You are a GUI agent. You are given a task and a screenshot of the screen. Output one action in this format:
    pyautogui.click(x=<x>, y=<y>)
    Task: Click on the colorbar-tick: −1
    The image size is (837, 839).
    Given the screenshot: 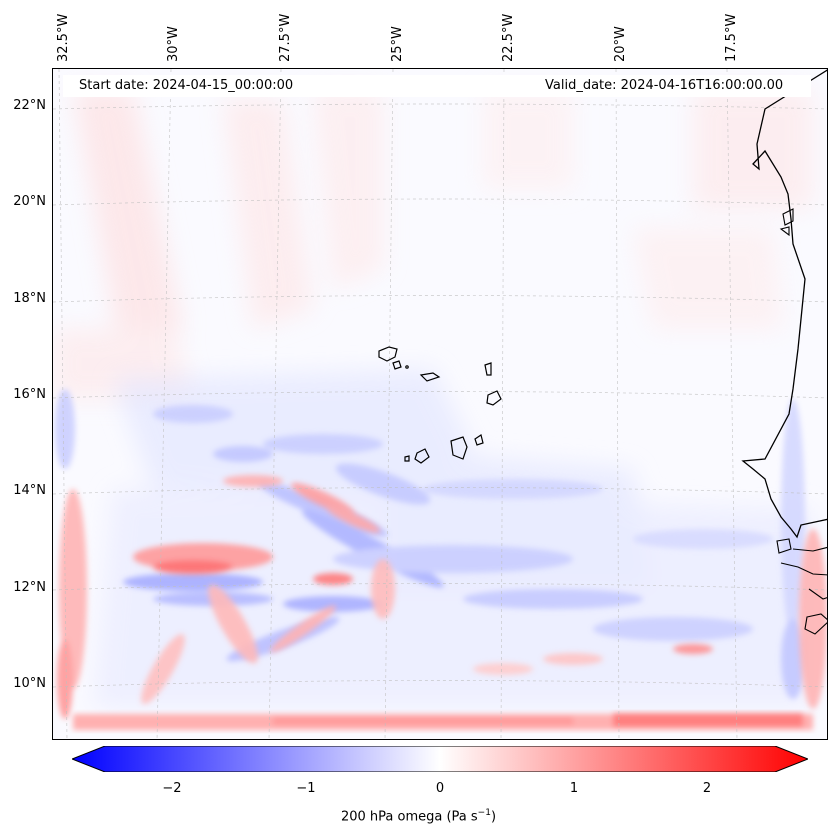 What is the action you would take?
    pyautogui.click(x=306, y=788)
    